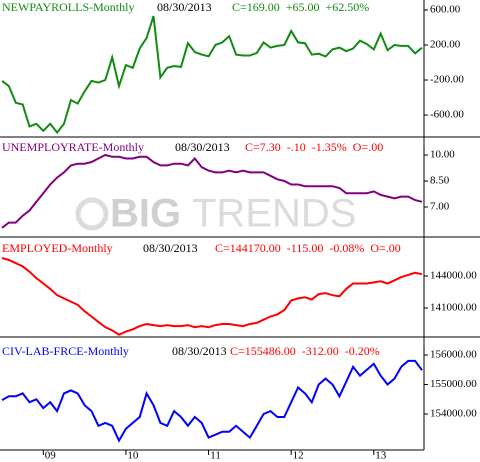 The image size is (480, 462). Describe the element at coordinates (300, 7) in the screenshot. I see `panel-stats: C=169.00 +65.00 +62.50%` at that location.